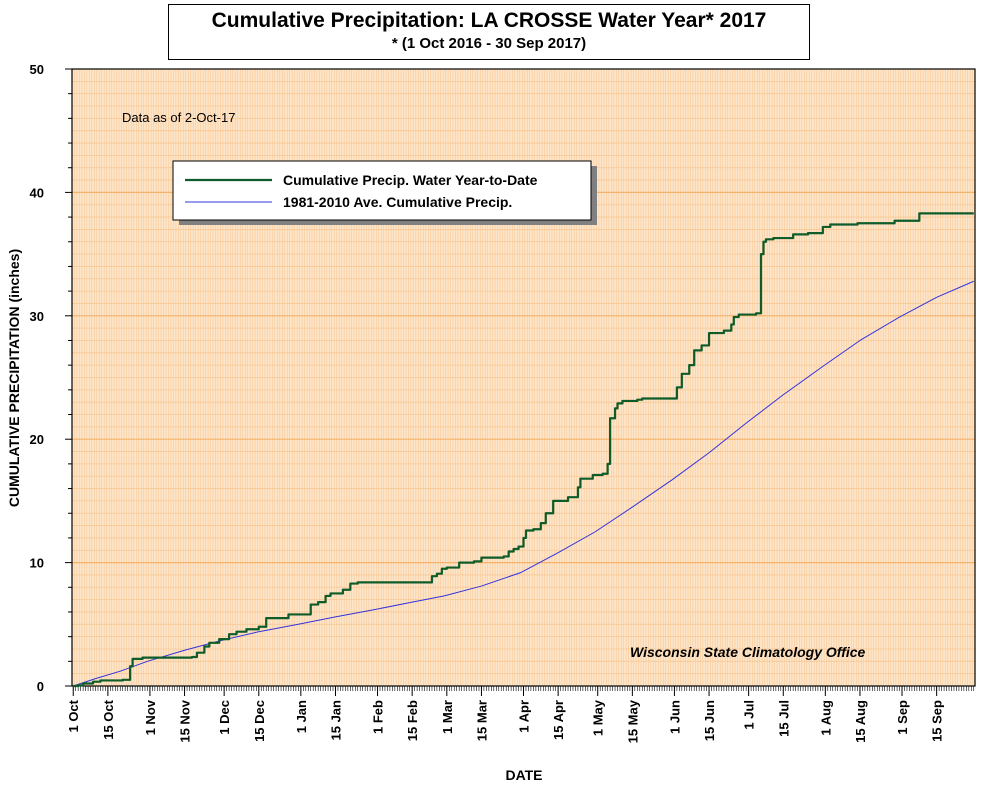 Image resolution: width=982 pixels, height=787 pixels. What do you see at coordinates (937, 721) in the screenshot?
I see `x-tick-label: 15 Sep` at bounding box center [937, 721].